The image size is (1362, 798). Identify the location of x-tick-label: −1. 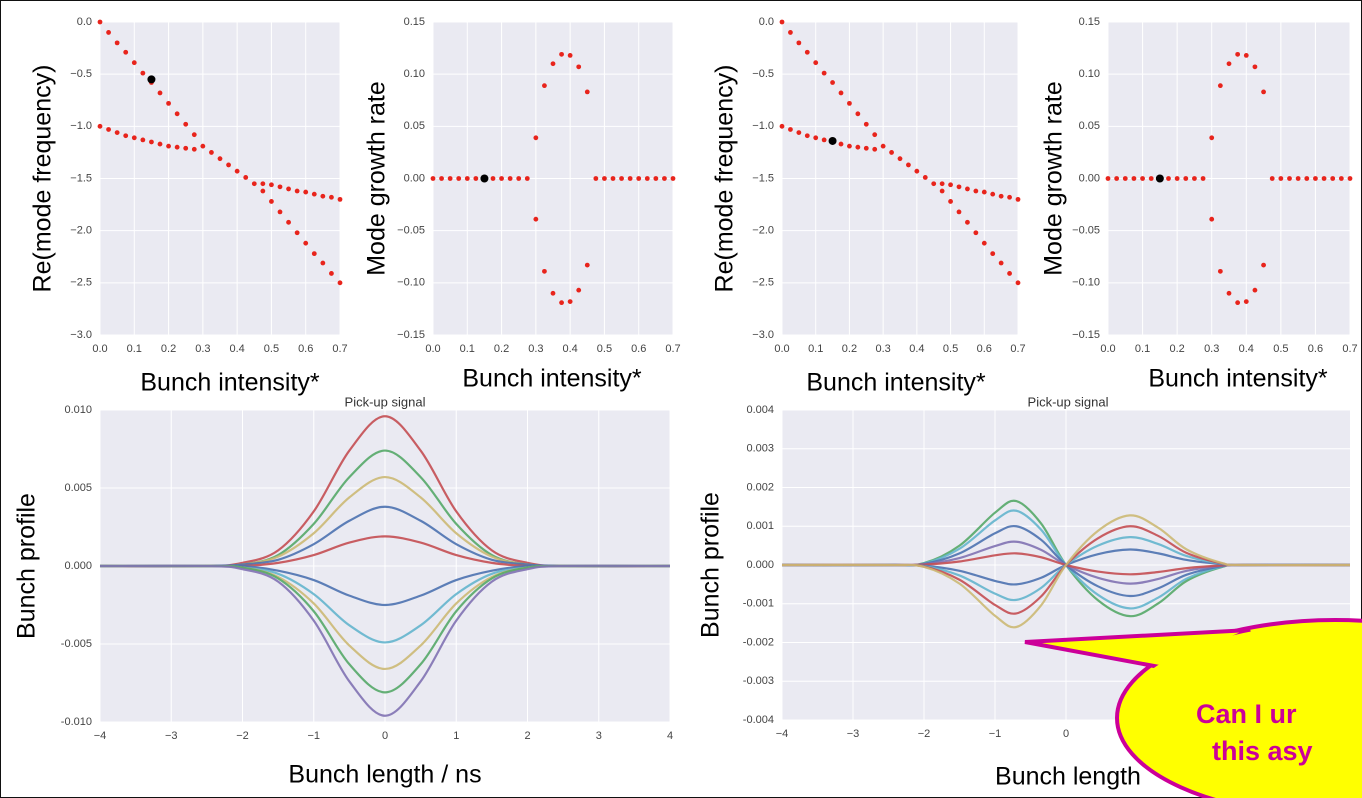
(995, 734).